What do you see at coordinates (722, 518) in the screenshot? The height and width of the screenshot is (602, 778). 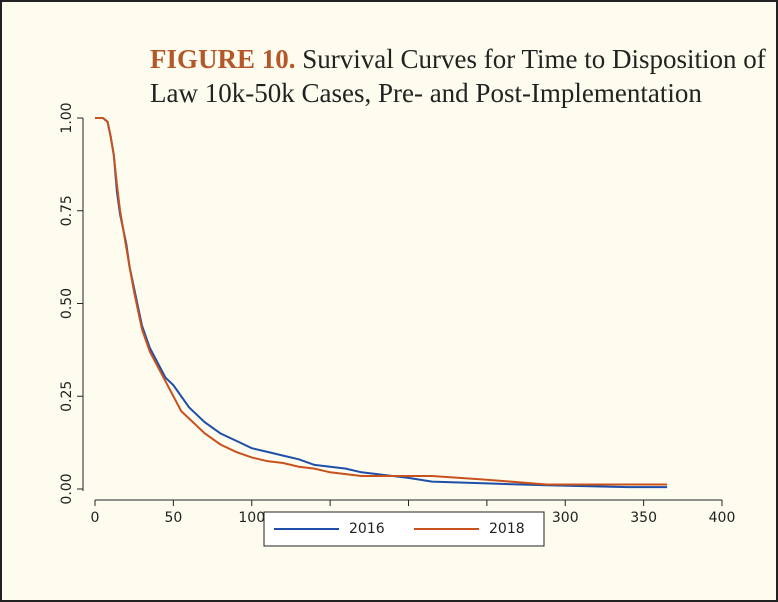 I see `x-tick-label: 400` at bounding box center [722, 518].